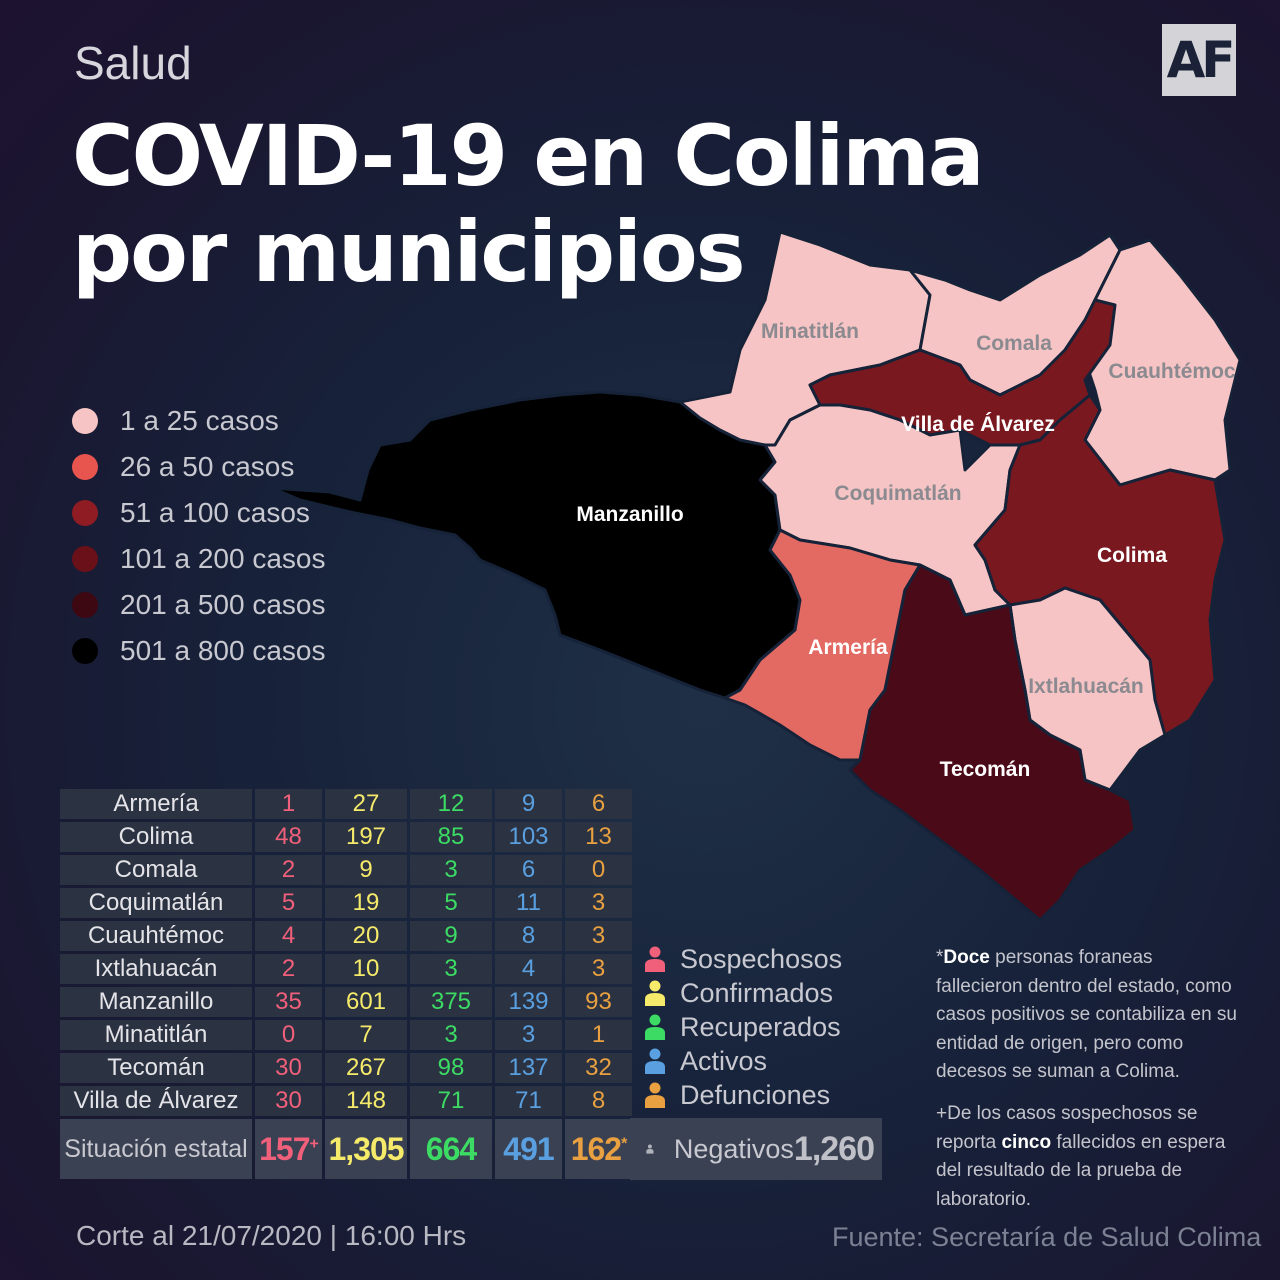  What do you see at coordinates (223, 650) in the screenshot?
I see `legend-label: 501 a 800 casos` at bounding box center [223, 650].